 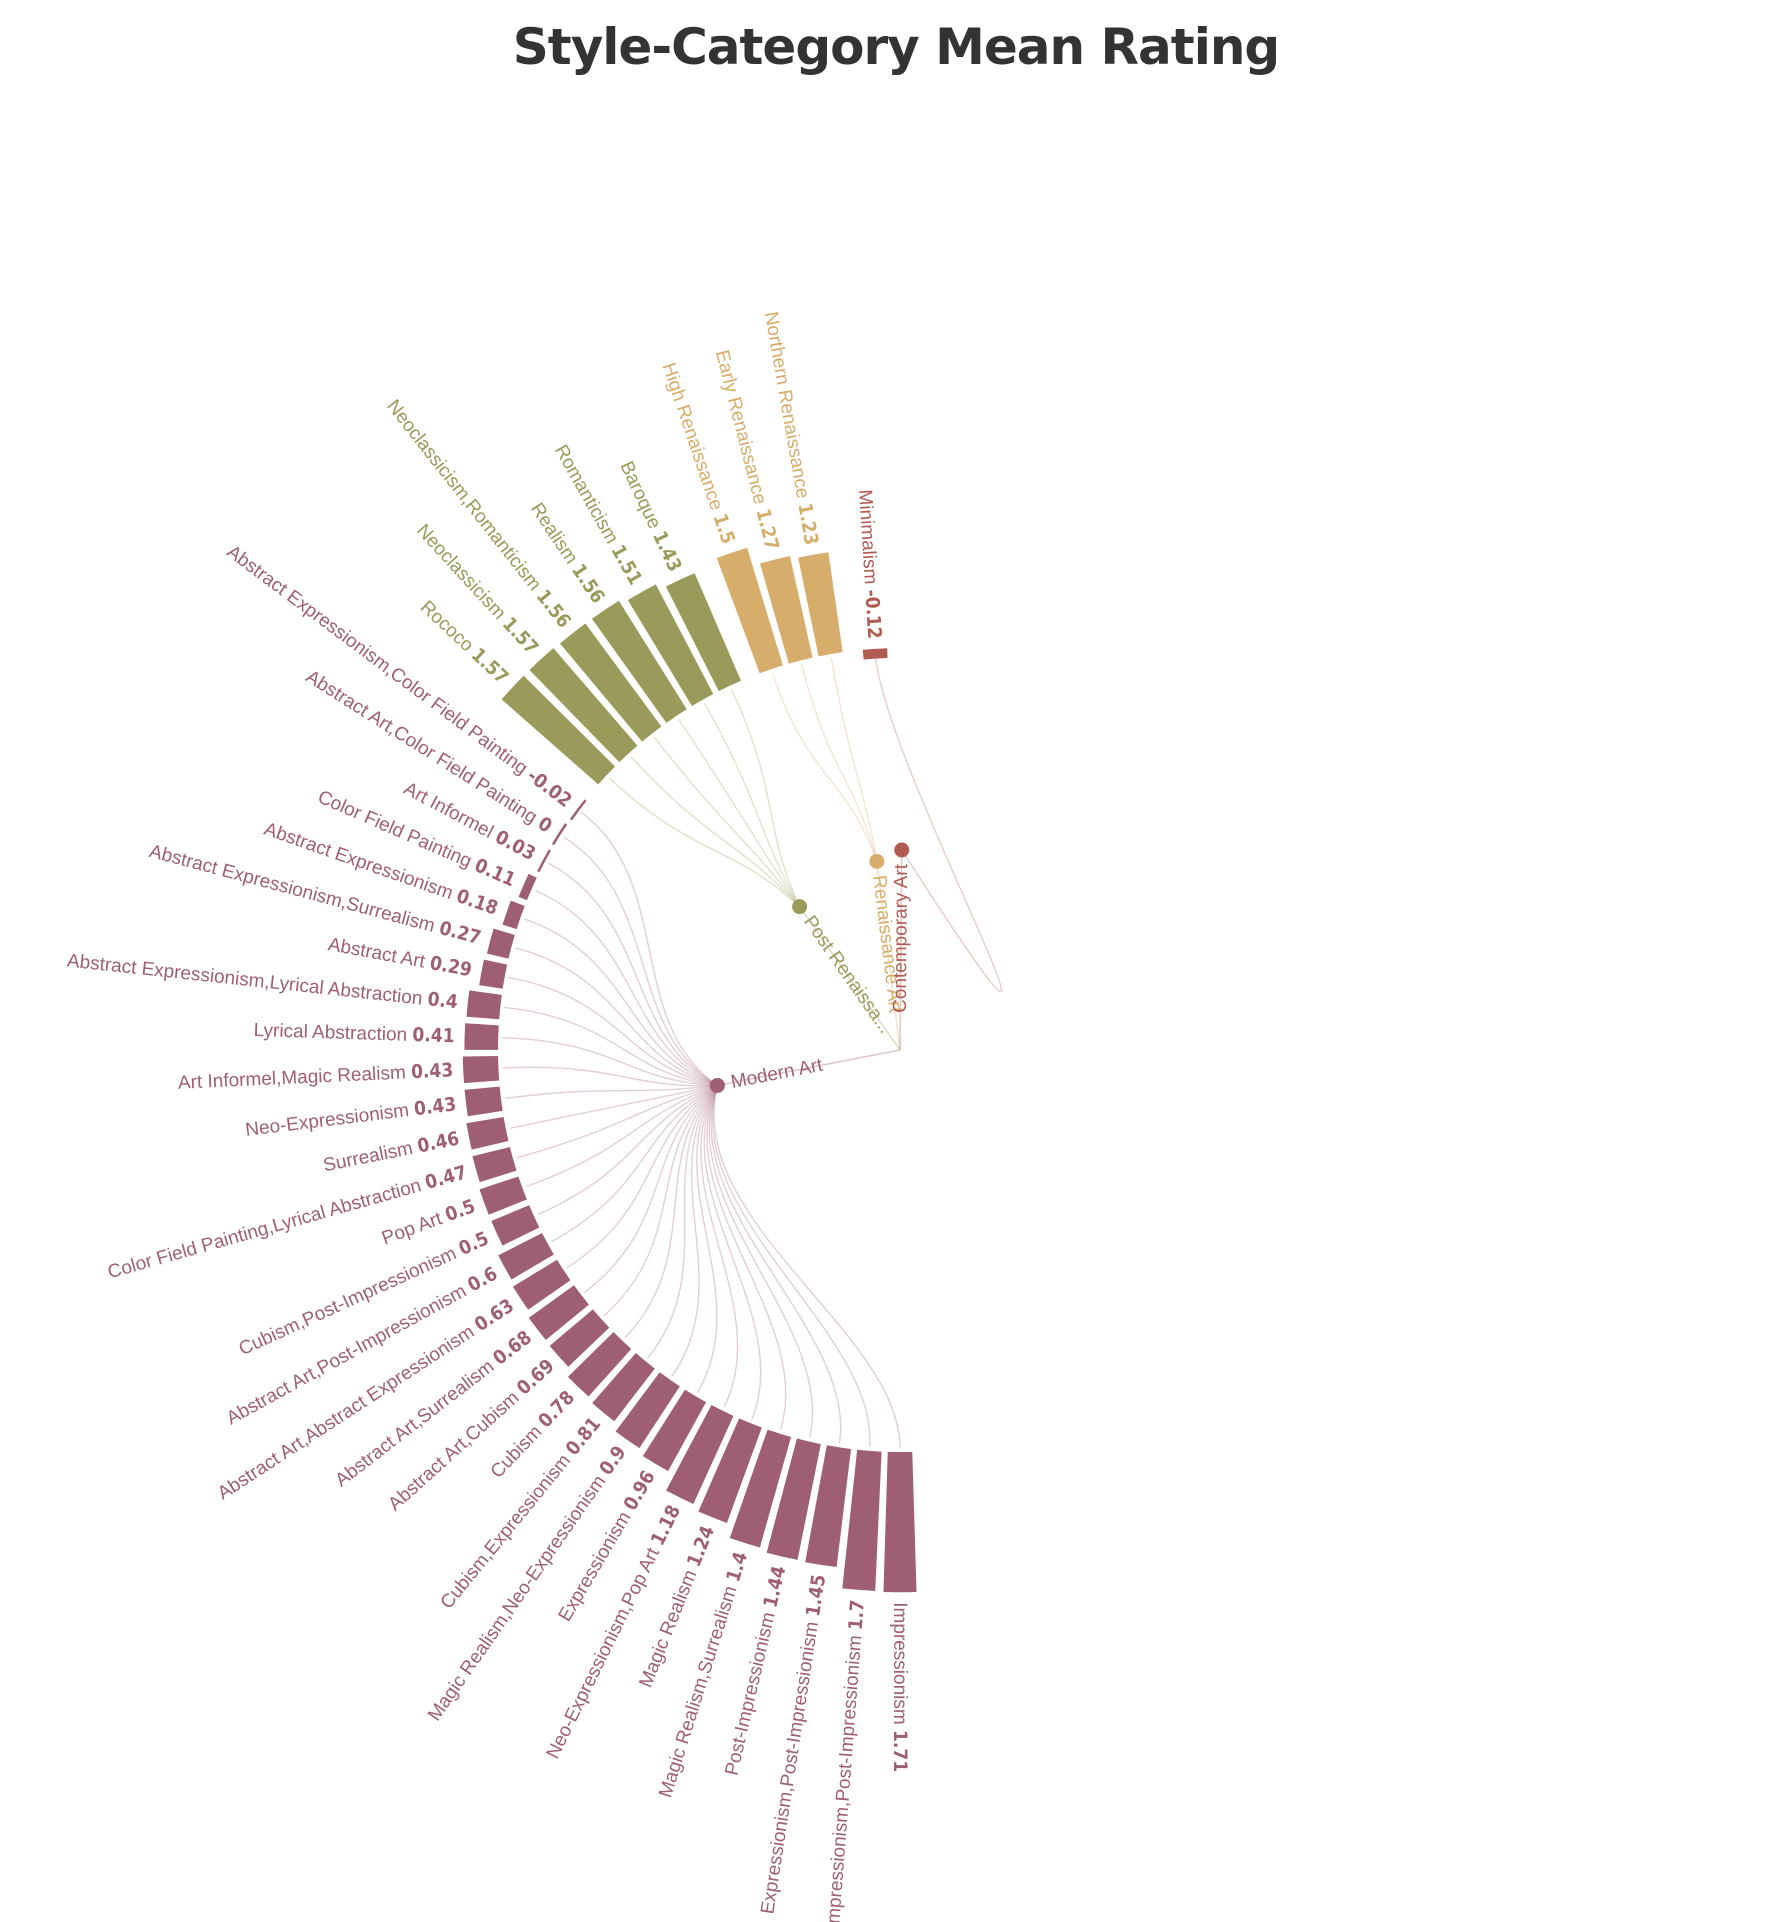 What do you see at coordinates (845, 1760) in the screenshot?
I see `bar-label: Impressionism,Post-Impressionism 1.7` at bounding box center [845, 1760].